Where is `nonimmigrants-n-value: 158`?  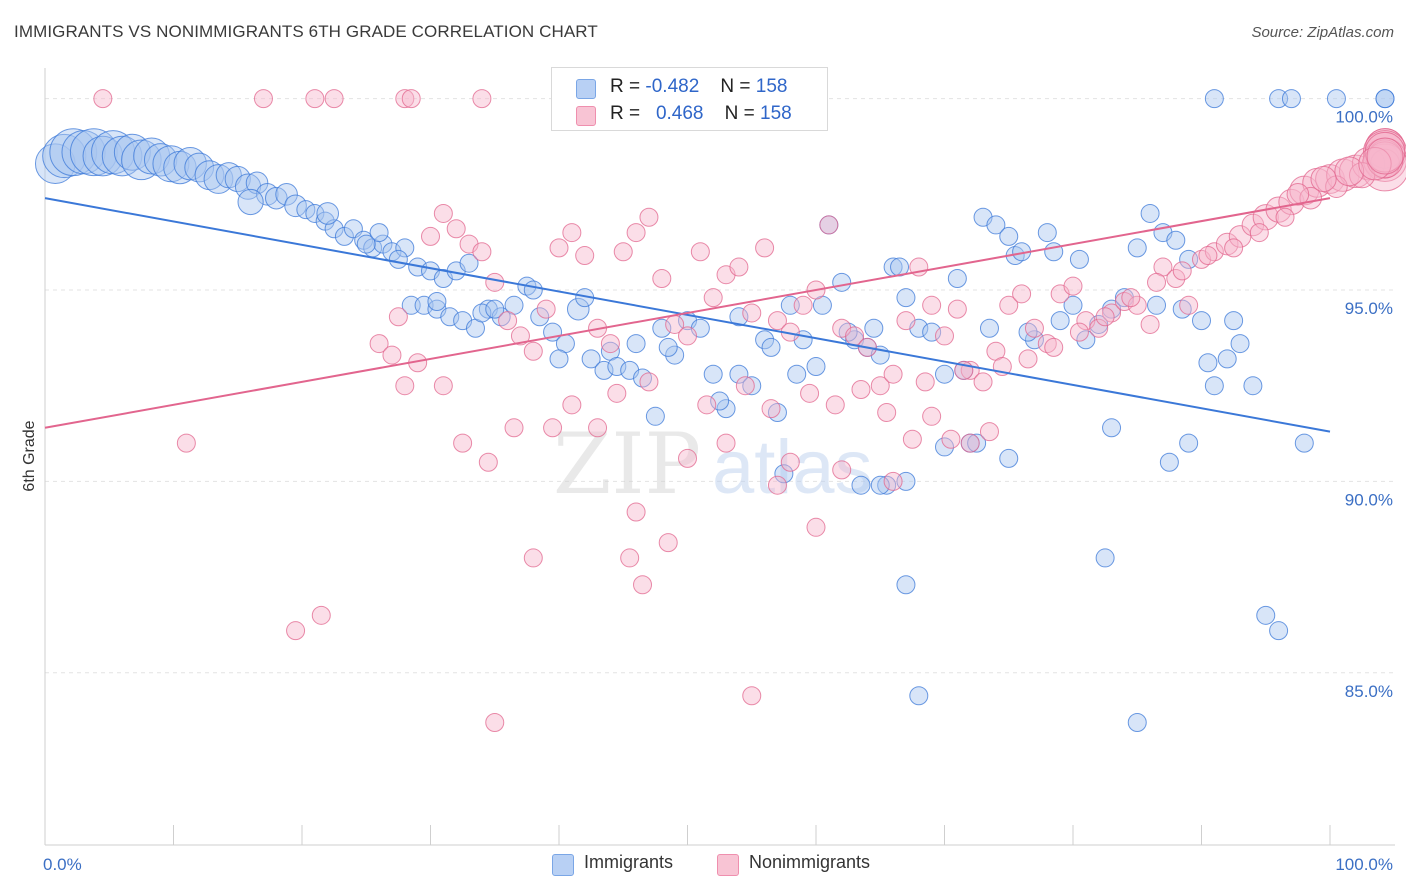 nonimmigrants-n-value: 158 is located at coordinates (776, 113).